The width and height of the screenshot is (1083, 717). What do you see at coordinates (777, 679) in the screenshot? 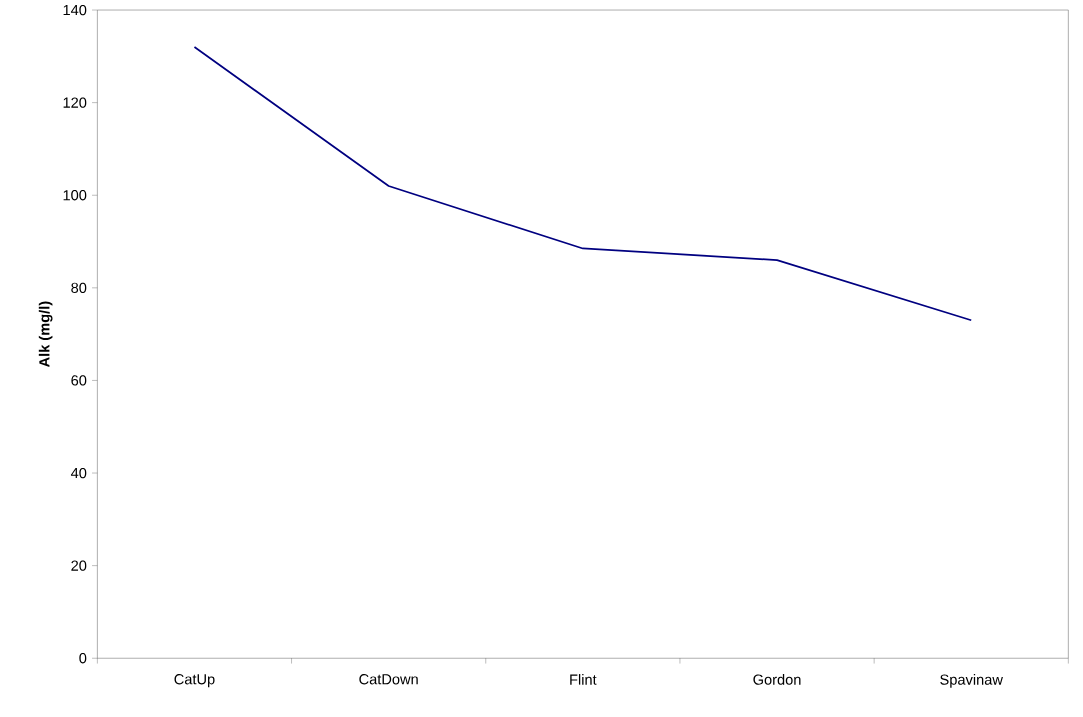
I see `x-tick-label: Gordon` at bounding box center [777, 679].